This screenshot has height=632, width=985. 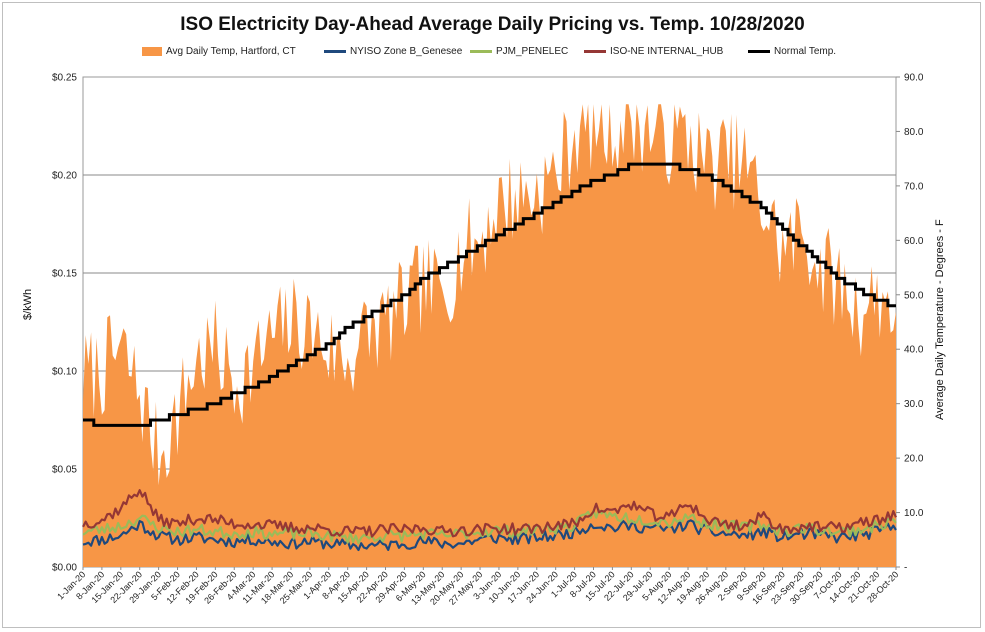 I want to click on legend-item-nyiso: NYISO Zone B_Genesee, so click(x=393, y=51).